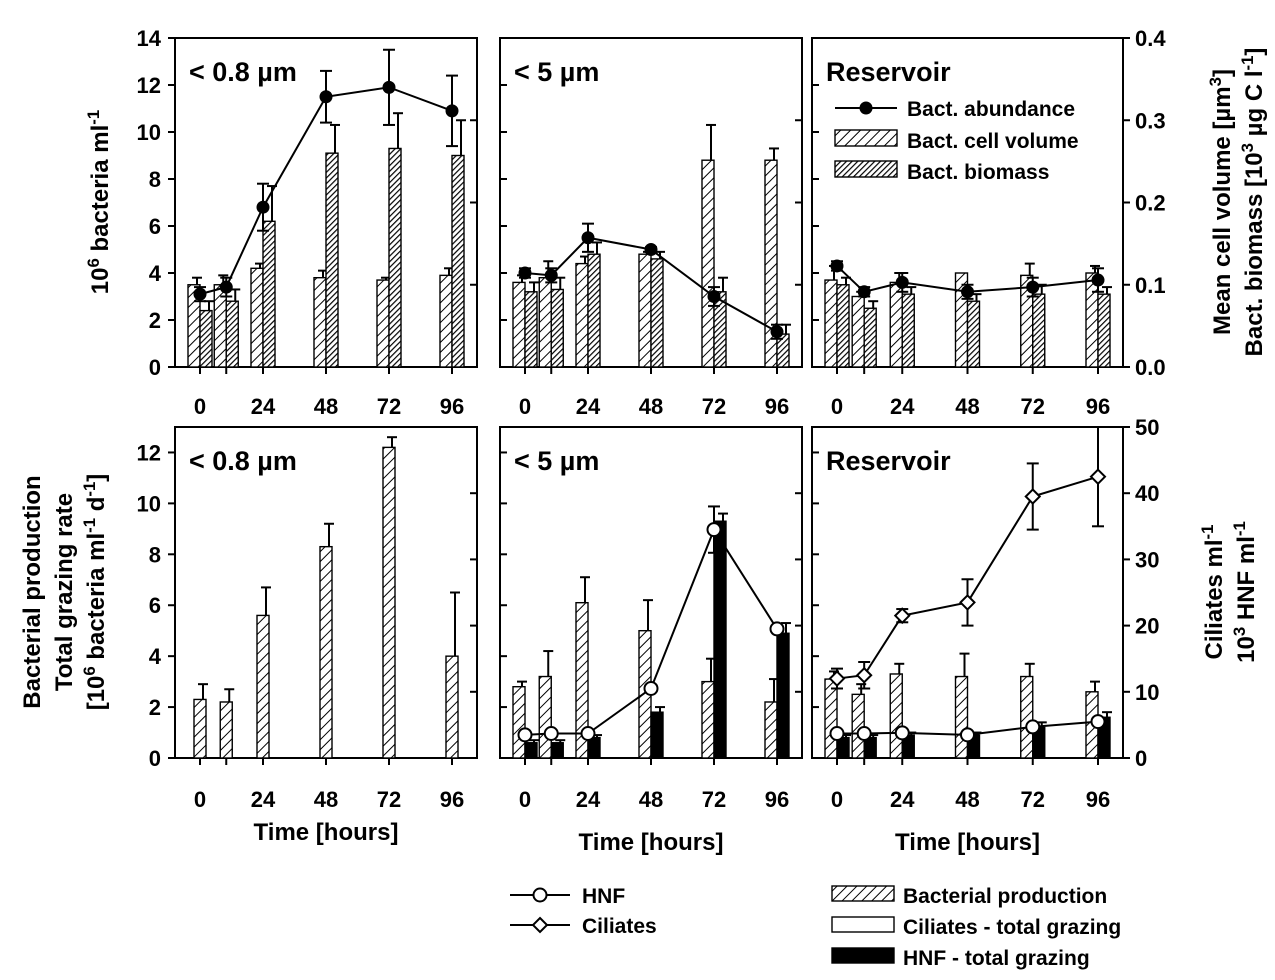 The width and height of the screenshot is (1275, 980). Describe the element at coordinates (588, 799) in the screenshot. I see `bot-mid-xtick-label: 24` at that location.